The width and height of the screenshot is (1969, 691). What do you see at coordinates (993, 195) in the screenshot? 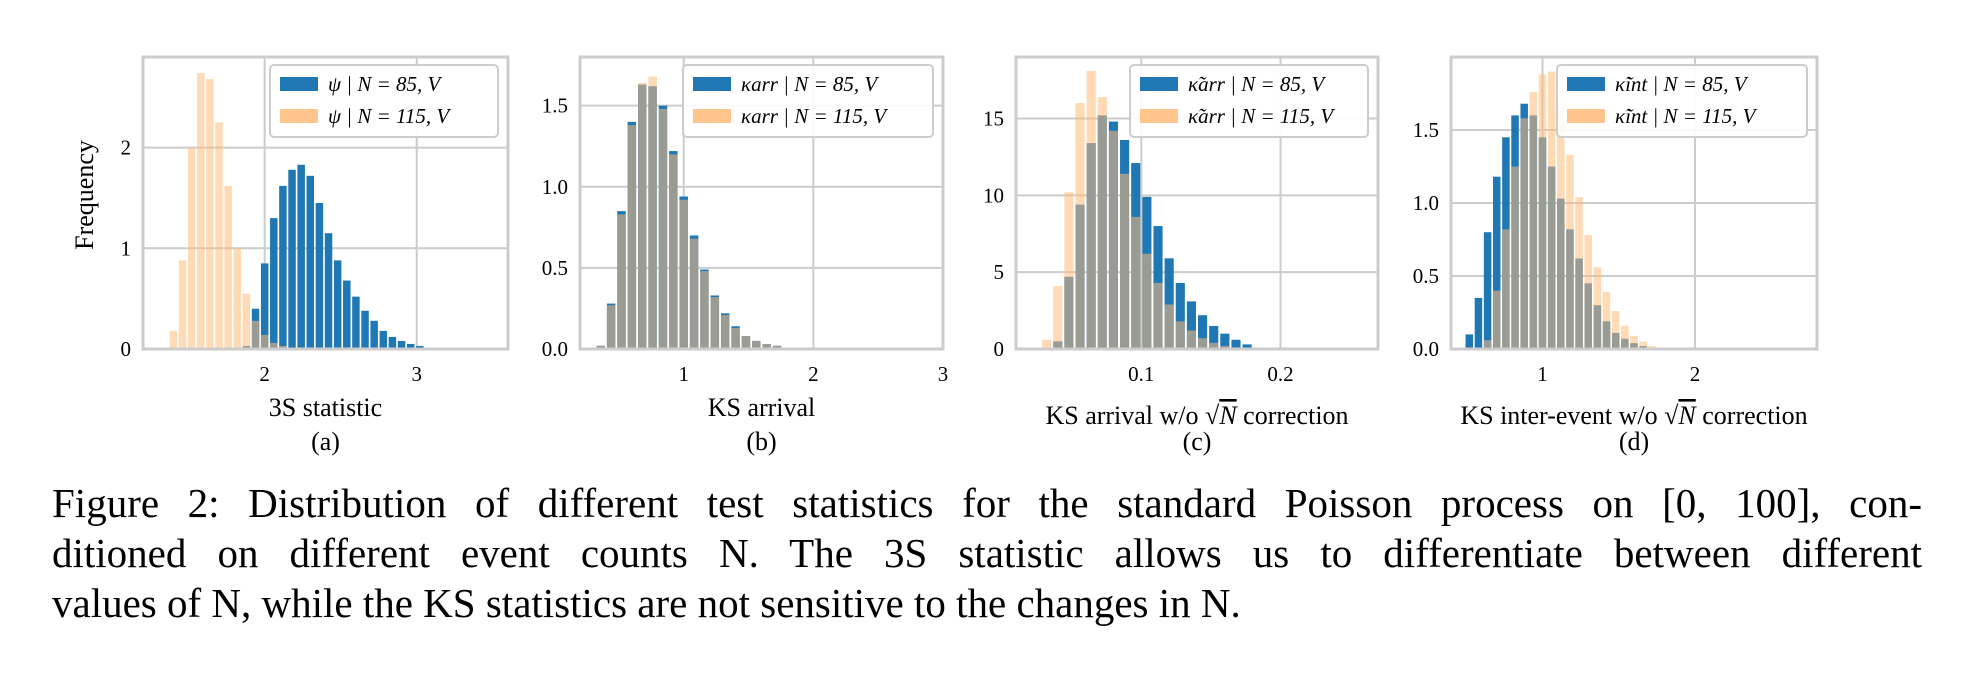
I see `y-tick-label: 10` at bounding box center [993, 195].